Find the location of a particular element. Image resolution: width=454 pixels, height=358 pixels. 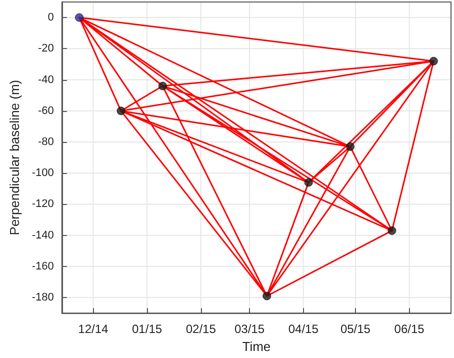

y-tick-label: -20 is located at coordinates (46, 48).